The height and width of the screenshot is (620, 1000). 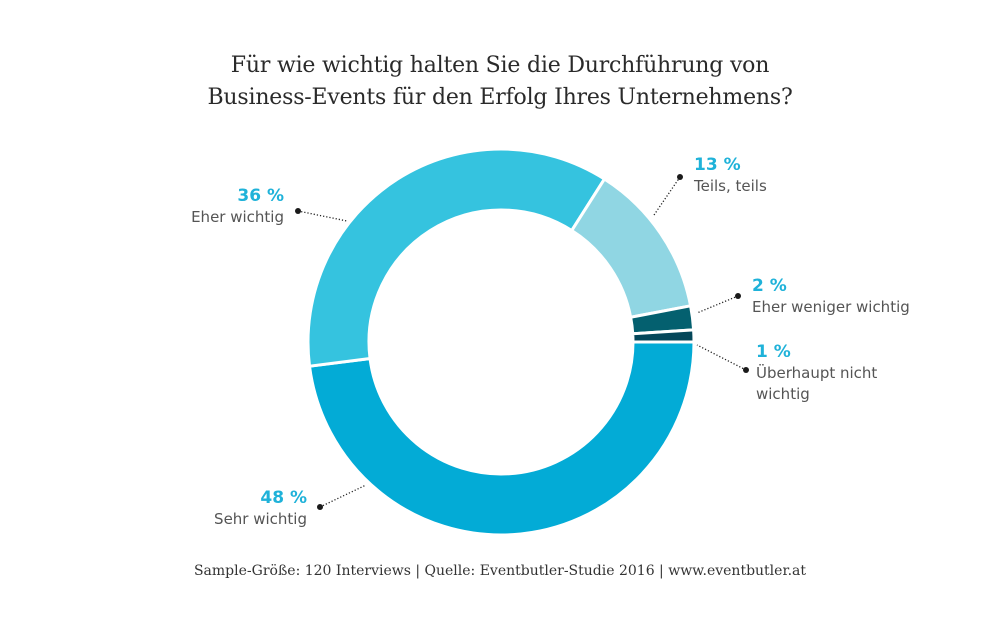 I want to click on label-sehr-wichtig: 48 % Sehr wichtig, so click(x=248, y=509).